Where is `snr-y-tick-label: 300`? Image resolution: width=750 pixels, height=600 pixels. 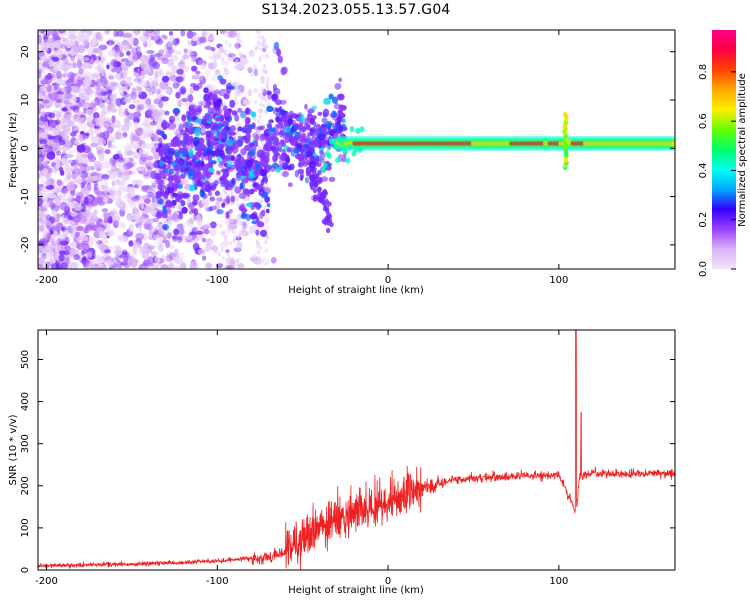 snr-y-tick-label: 300 is located at coordinates (25, 443).